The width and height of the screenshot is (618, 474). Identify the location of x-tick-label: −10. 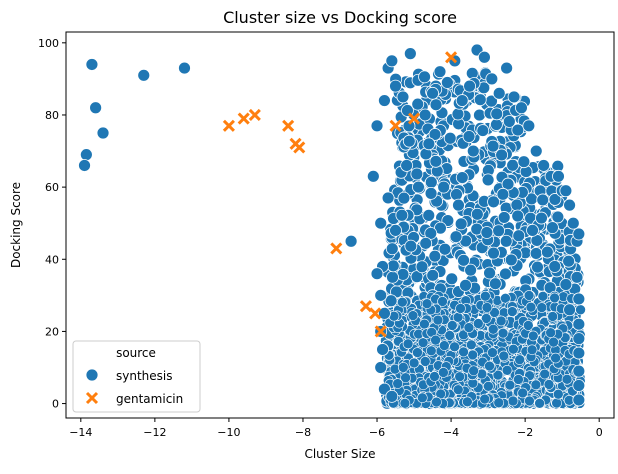
(228, 432).